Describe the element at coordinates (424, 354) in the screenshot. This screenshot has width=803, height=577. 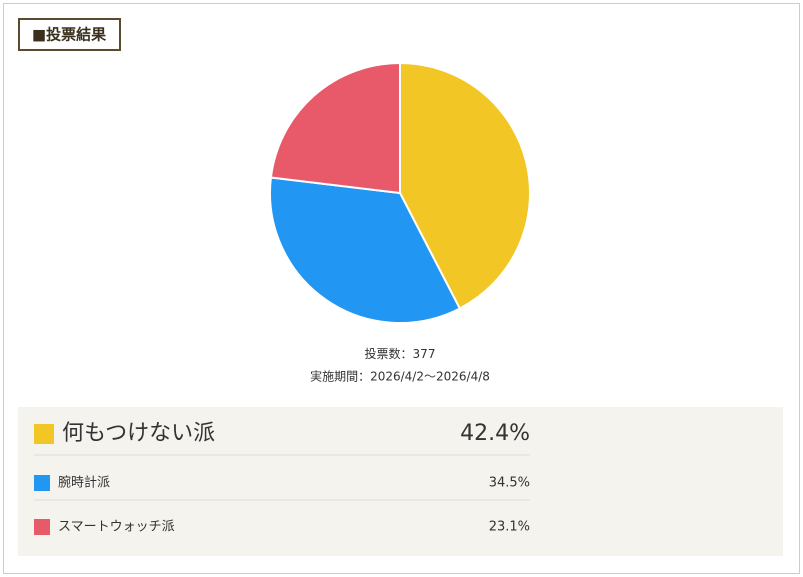
I see `votes-count: 377` at that location.